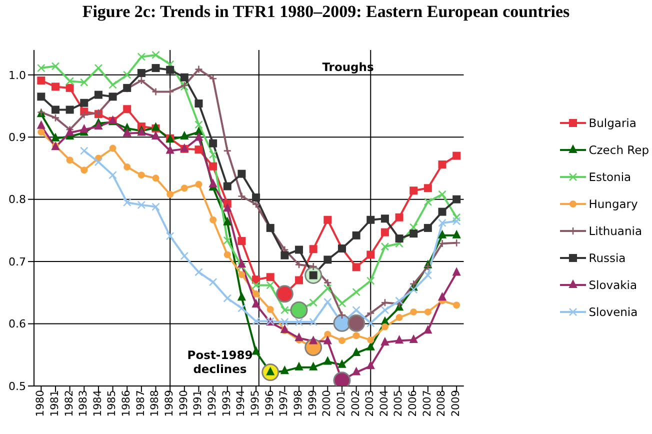 The width and height of the screenshot is (652, 434). I want to click on x-tick-label: 1995, so click(255, 403).